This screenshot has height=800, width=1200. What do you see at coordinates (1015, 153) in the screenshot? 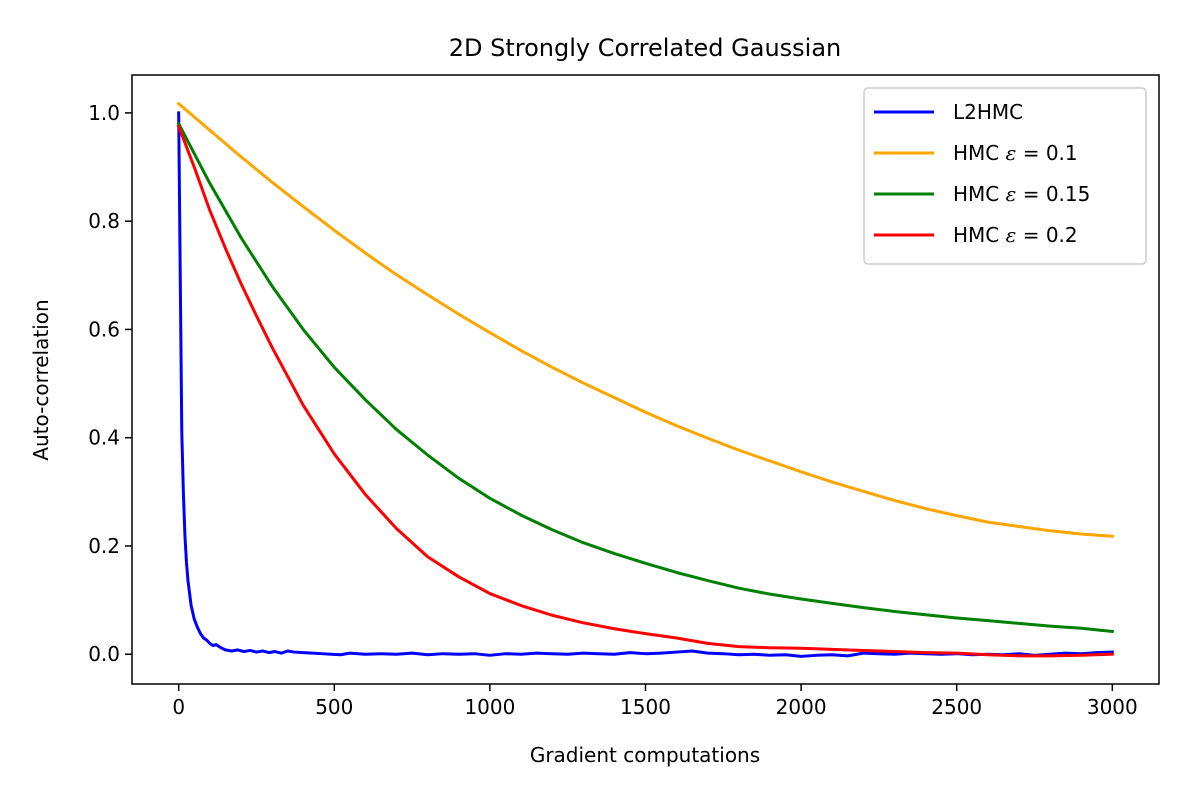
I see `legend-label-2: HMC ε = 0.1` at bounding box center [1015, 153].